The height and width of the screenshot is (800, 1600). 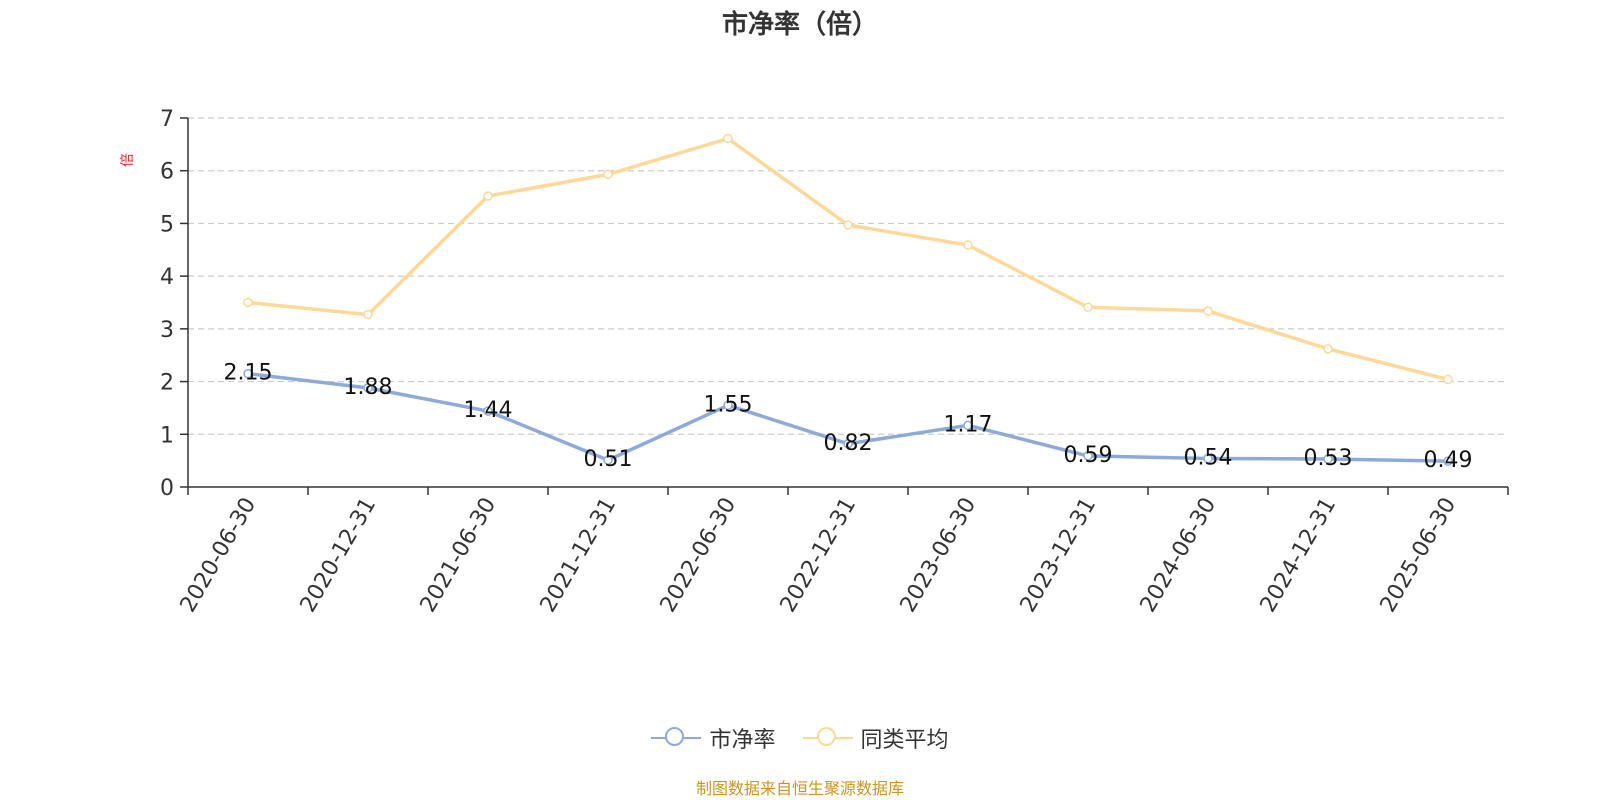 I want to click on data-label: 0.54, so click(x=1208, y=458).